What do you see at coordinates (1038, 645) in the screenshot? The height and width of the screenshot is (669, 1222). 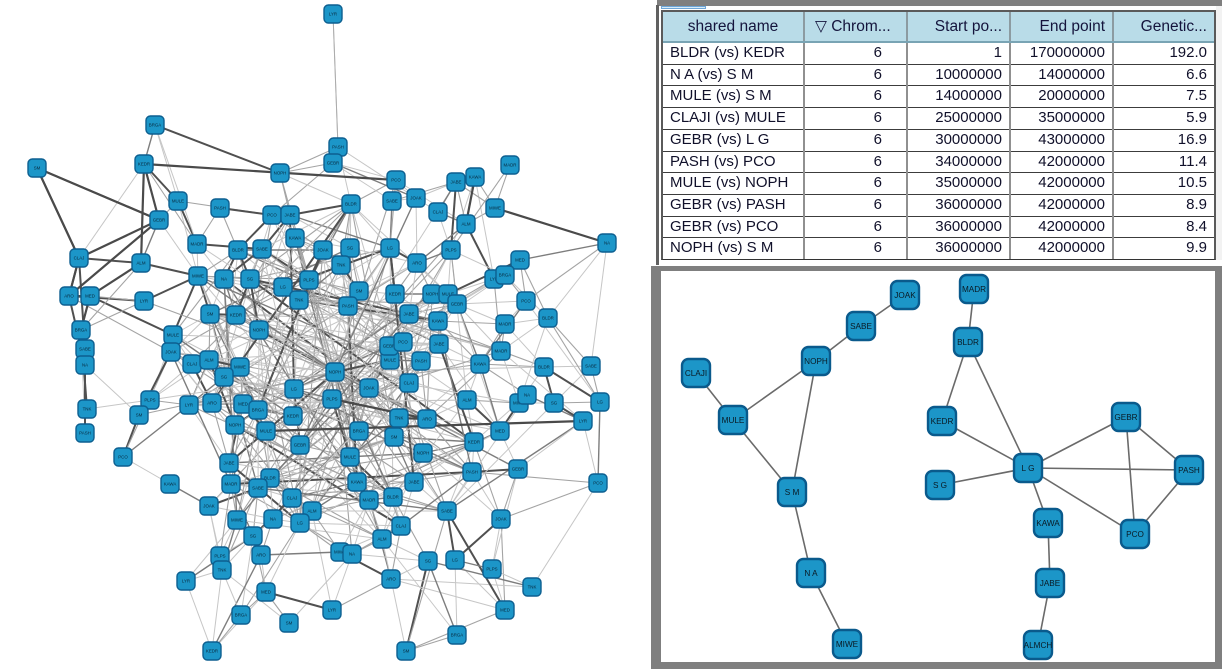 I see `svg-text: ALMCH` at bounding box center [1038, 645].